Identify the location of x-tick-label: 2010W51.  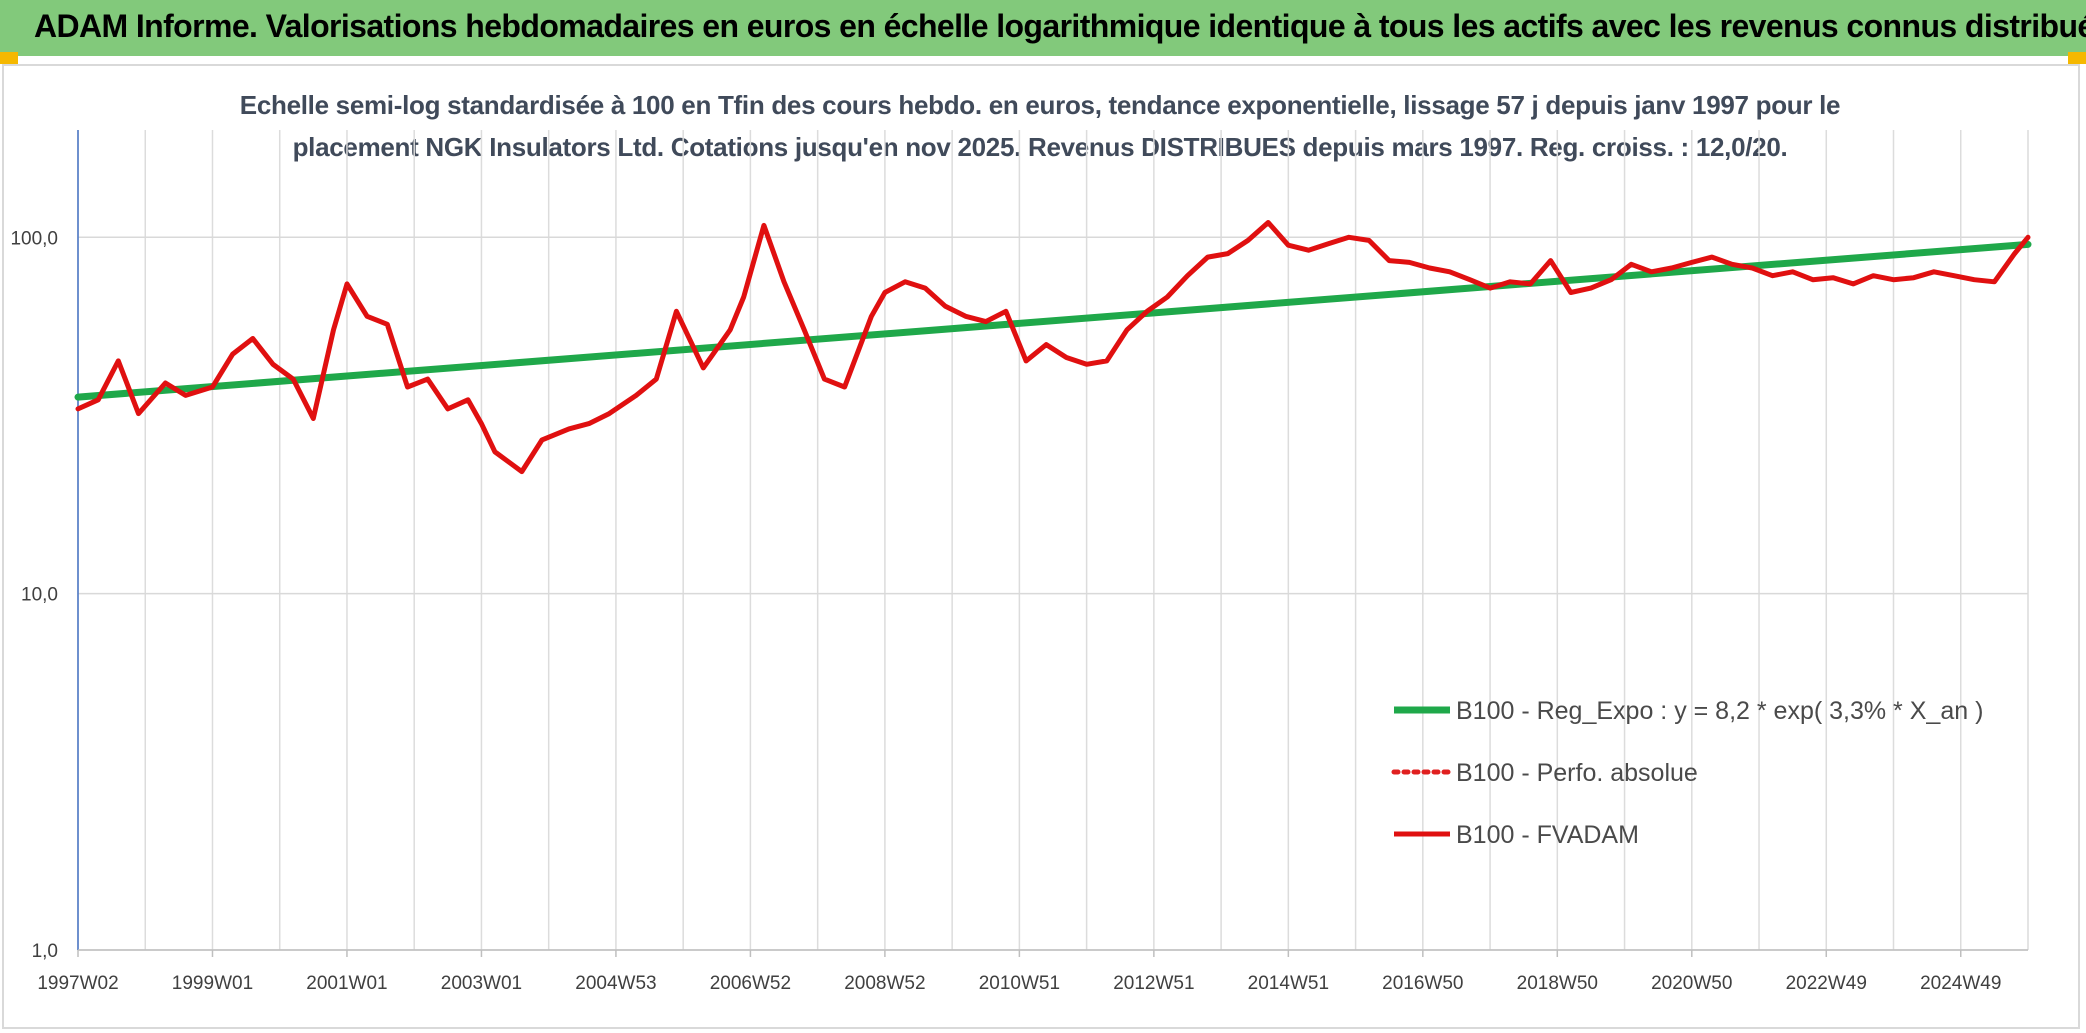
(1019, 983).